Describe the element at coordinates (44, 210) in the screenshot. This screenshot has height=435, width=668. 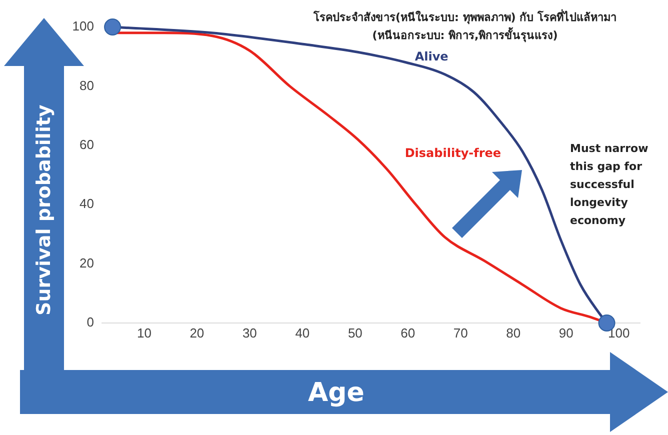
I see `y-axis-title: Survival probability` at that location.